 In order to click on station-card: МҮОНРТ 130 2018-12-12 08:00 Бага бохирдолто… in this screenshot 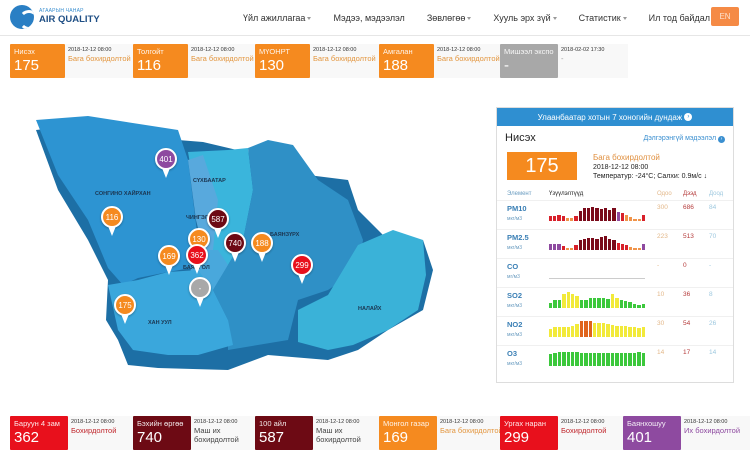, I will do `click(317, 61)`.